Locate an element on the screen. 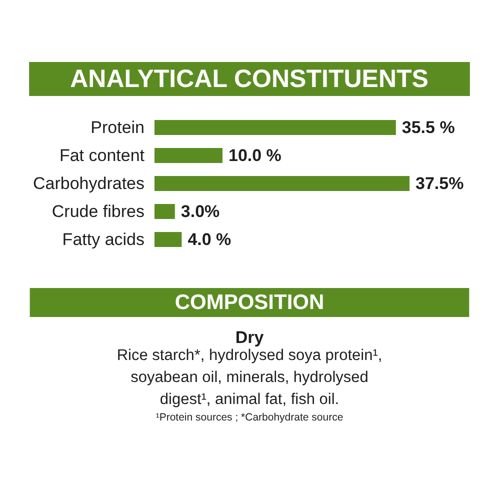  y-tick-label: Fatty acids is located at coordinates (103, 239).